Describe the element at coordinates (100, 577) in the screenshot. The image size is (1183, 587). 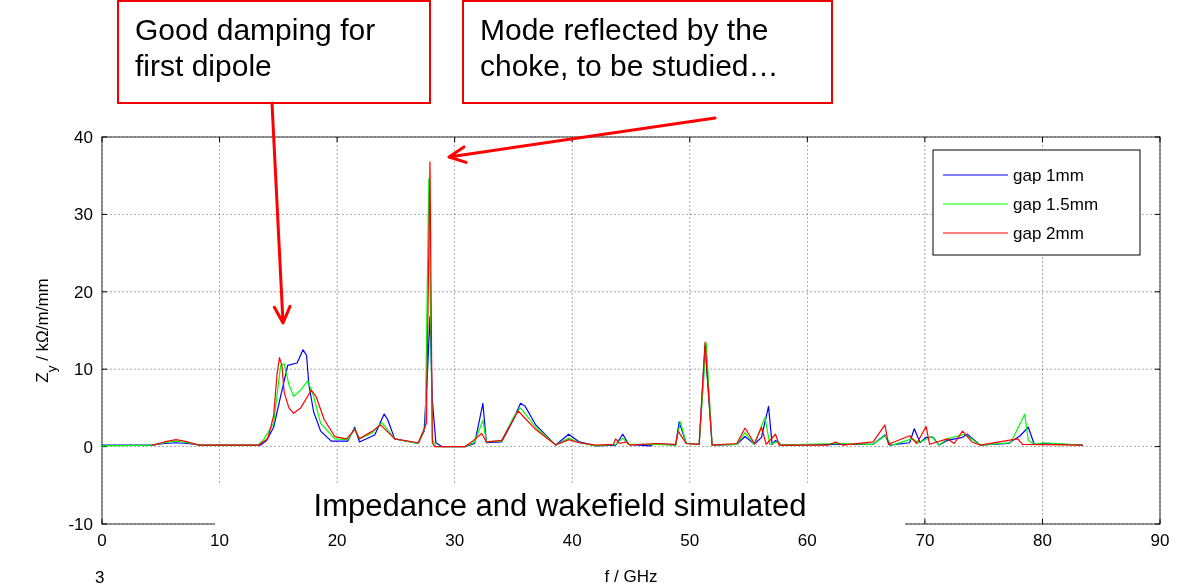
I see `text: 3` at that location.